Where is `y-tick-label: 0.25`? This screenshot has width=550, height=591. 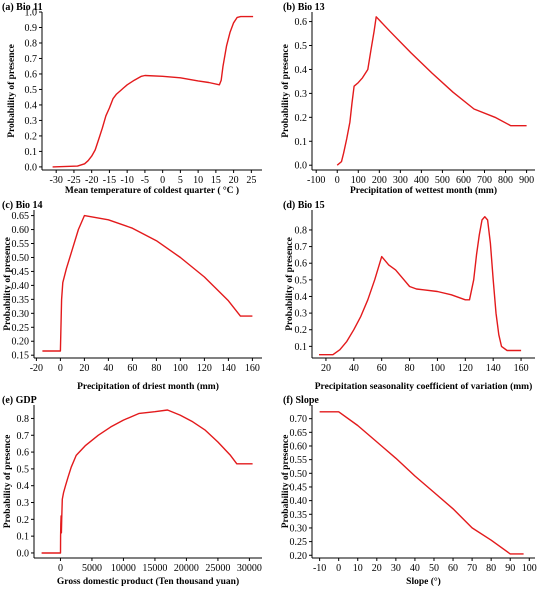 y-tick-label: 0.25 is located at coordinates (299, 542).